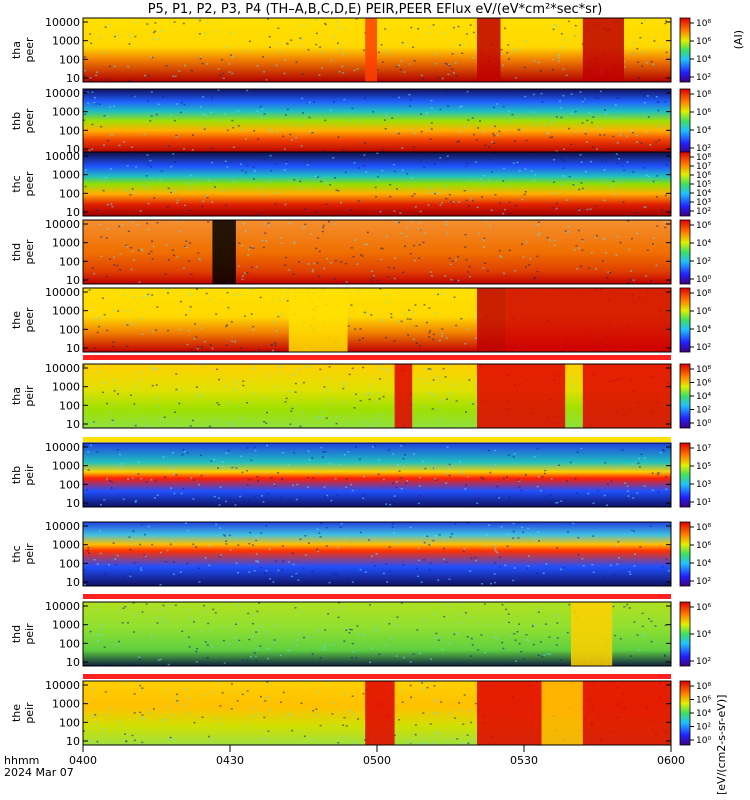  Describe the element at coordinates (738, 39) in the screenshot. I see `colorbar-side-label: (AI)` at that location.